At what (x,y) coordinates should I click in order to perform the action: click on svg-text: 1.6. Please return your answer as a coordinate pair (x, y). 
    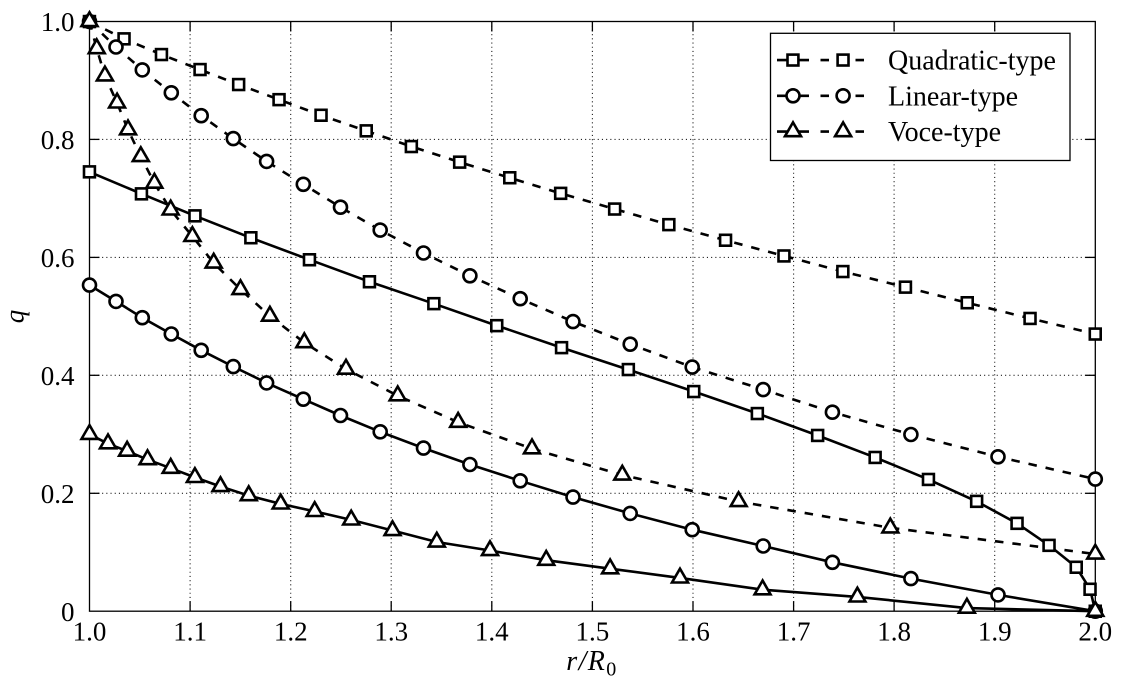
    Looking at the image, I should click on (693, 632).